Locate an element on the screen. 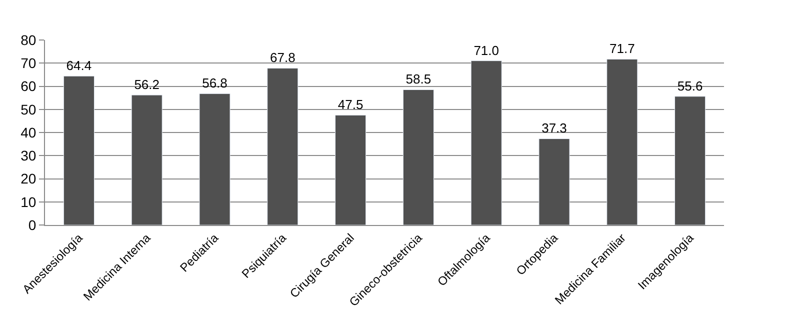 The width and height of the screenshot is (802, 325). y-tick-label: 70 is located at coordinates (28, 63).